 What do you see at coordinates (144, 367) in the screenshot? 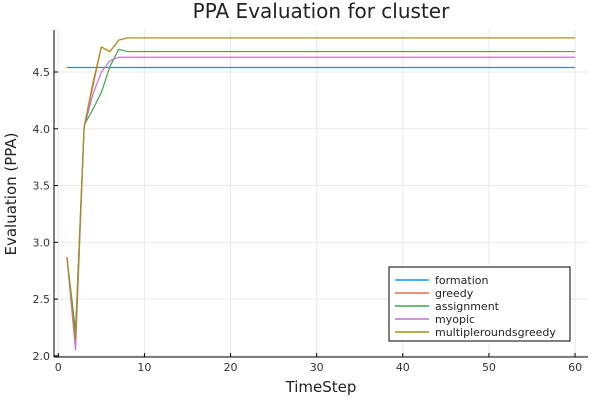
I see `x-tick-label: 10` at bounding box center [144, 367].